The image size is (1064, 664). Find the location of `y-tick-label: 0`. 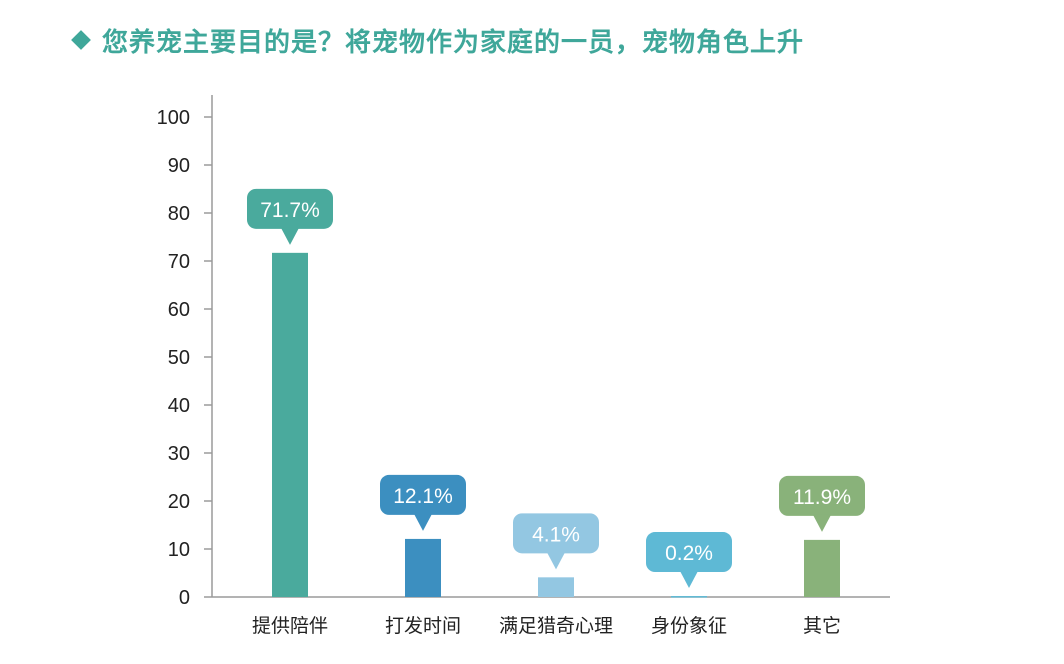

y-tick-label: 0 is located at coordinates (184, 598).